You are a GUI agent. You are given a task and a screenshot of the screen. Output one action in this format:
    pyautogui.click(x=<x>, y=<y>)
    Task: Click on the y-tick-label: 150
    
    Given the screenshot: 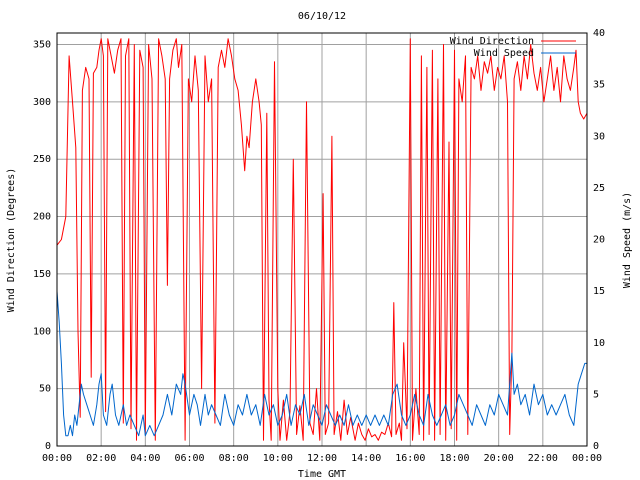 What is the action you would take?
    pyautogui.click(x=42, y=274)
    